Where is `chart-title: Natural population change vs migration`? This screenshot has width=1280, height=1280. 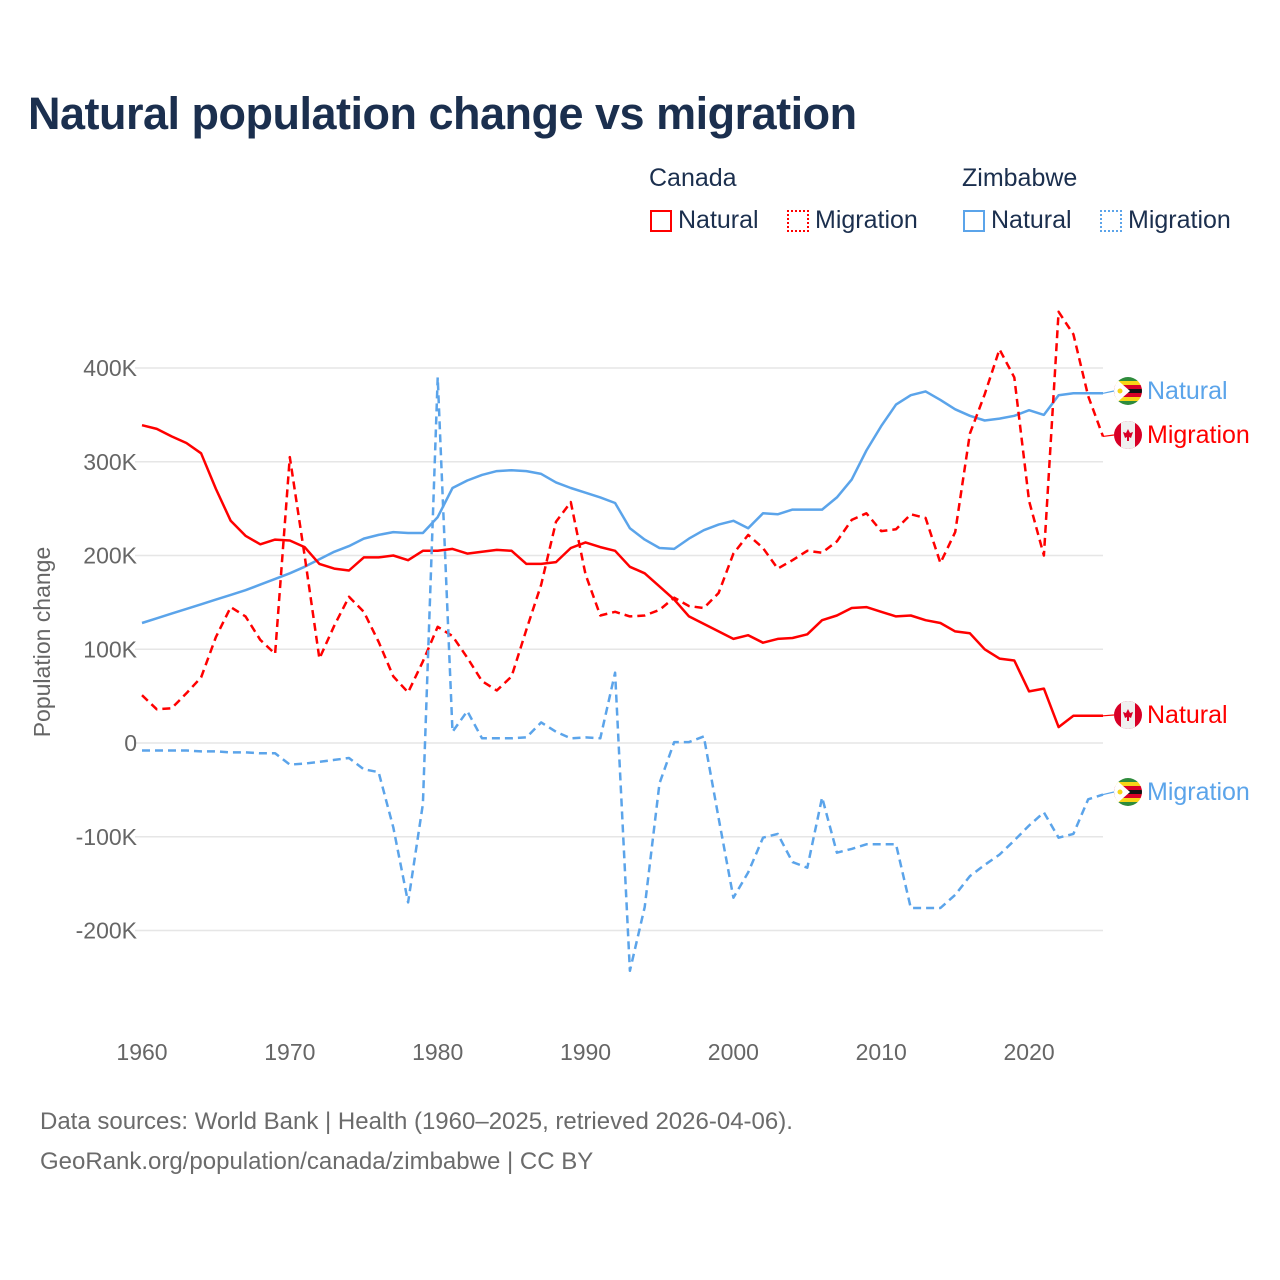
chart-title: Natural population change vs migration is located at coordinates (442, 113).